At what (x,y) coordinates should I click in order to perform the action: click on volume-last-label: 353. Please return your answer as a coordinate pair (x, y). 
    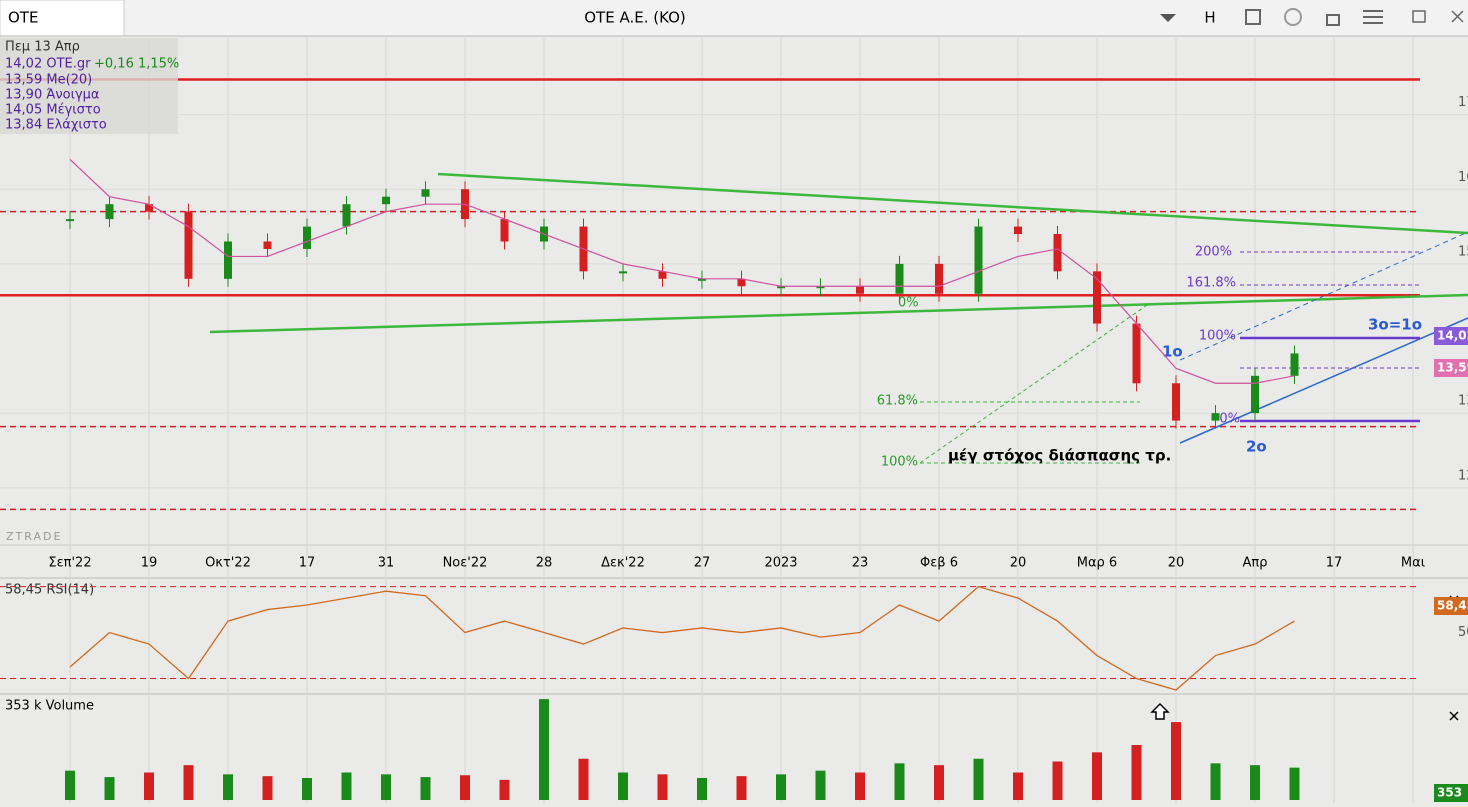
    Looking at the image, I should click on (1449, 793).